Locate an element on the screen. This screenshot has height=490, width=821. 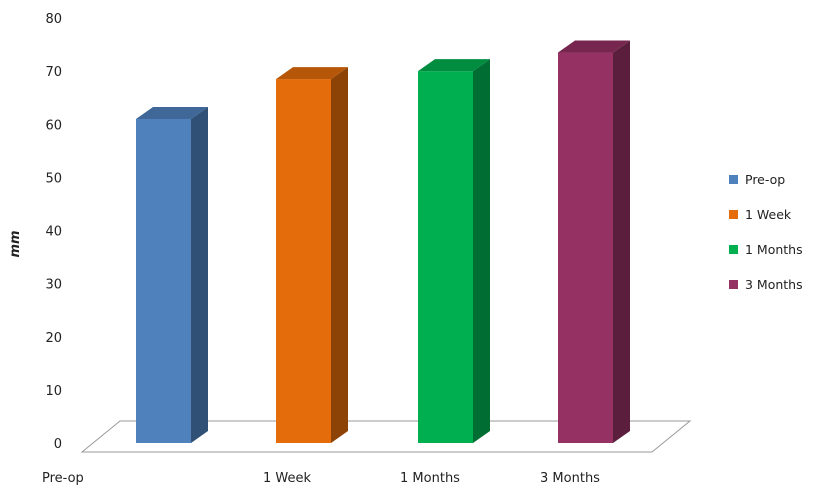
y-tick-label: 0 is located at coordinates (58, 444).